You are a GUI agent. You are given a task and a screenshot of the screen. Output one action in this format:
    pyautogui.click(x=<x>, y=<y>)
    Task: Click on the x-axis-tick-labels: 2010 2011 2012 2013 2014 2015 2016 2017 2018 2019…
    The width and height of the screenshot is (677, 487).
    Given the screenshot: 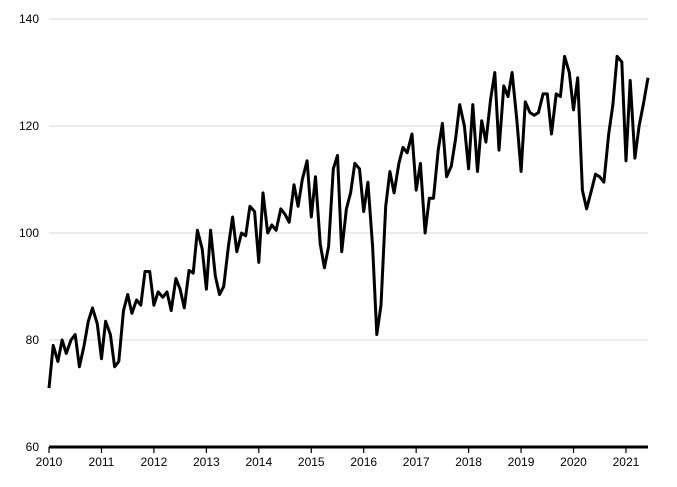 What is the action you would take?
    pyautogui.click(x=338, y=462)
    